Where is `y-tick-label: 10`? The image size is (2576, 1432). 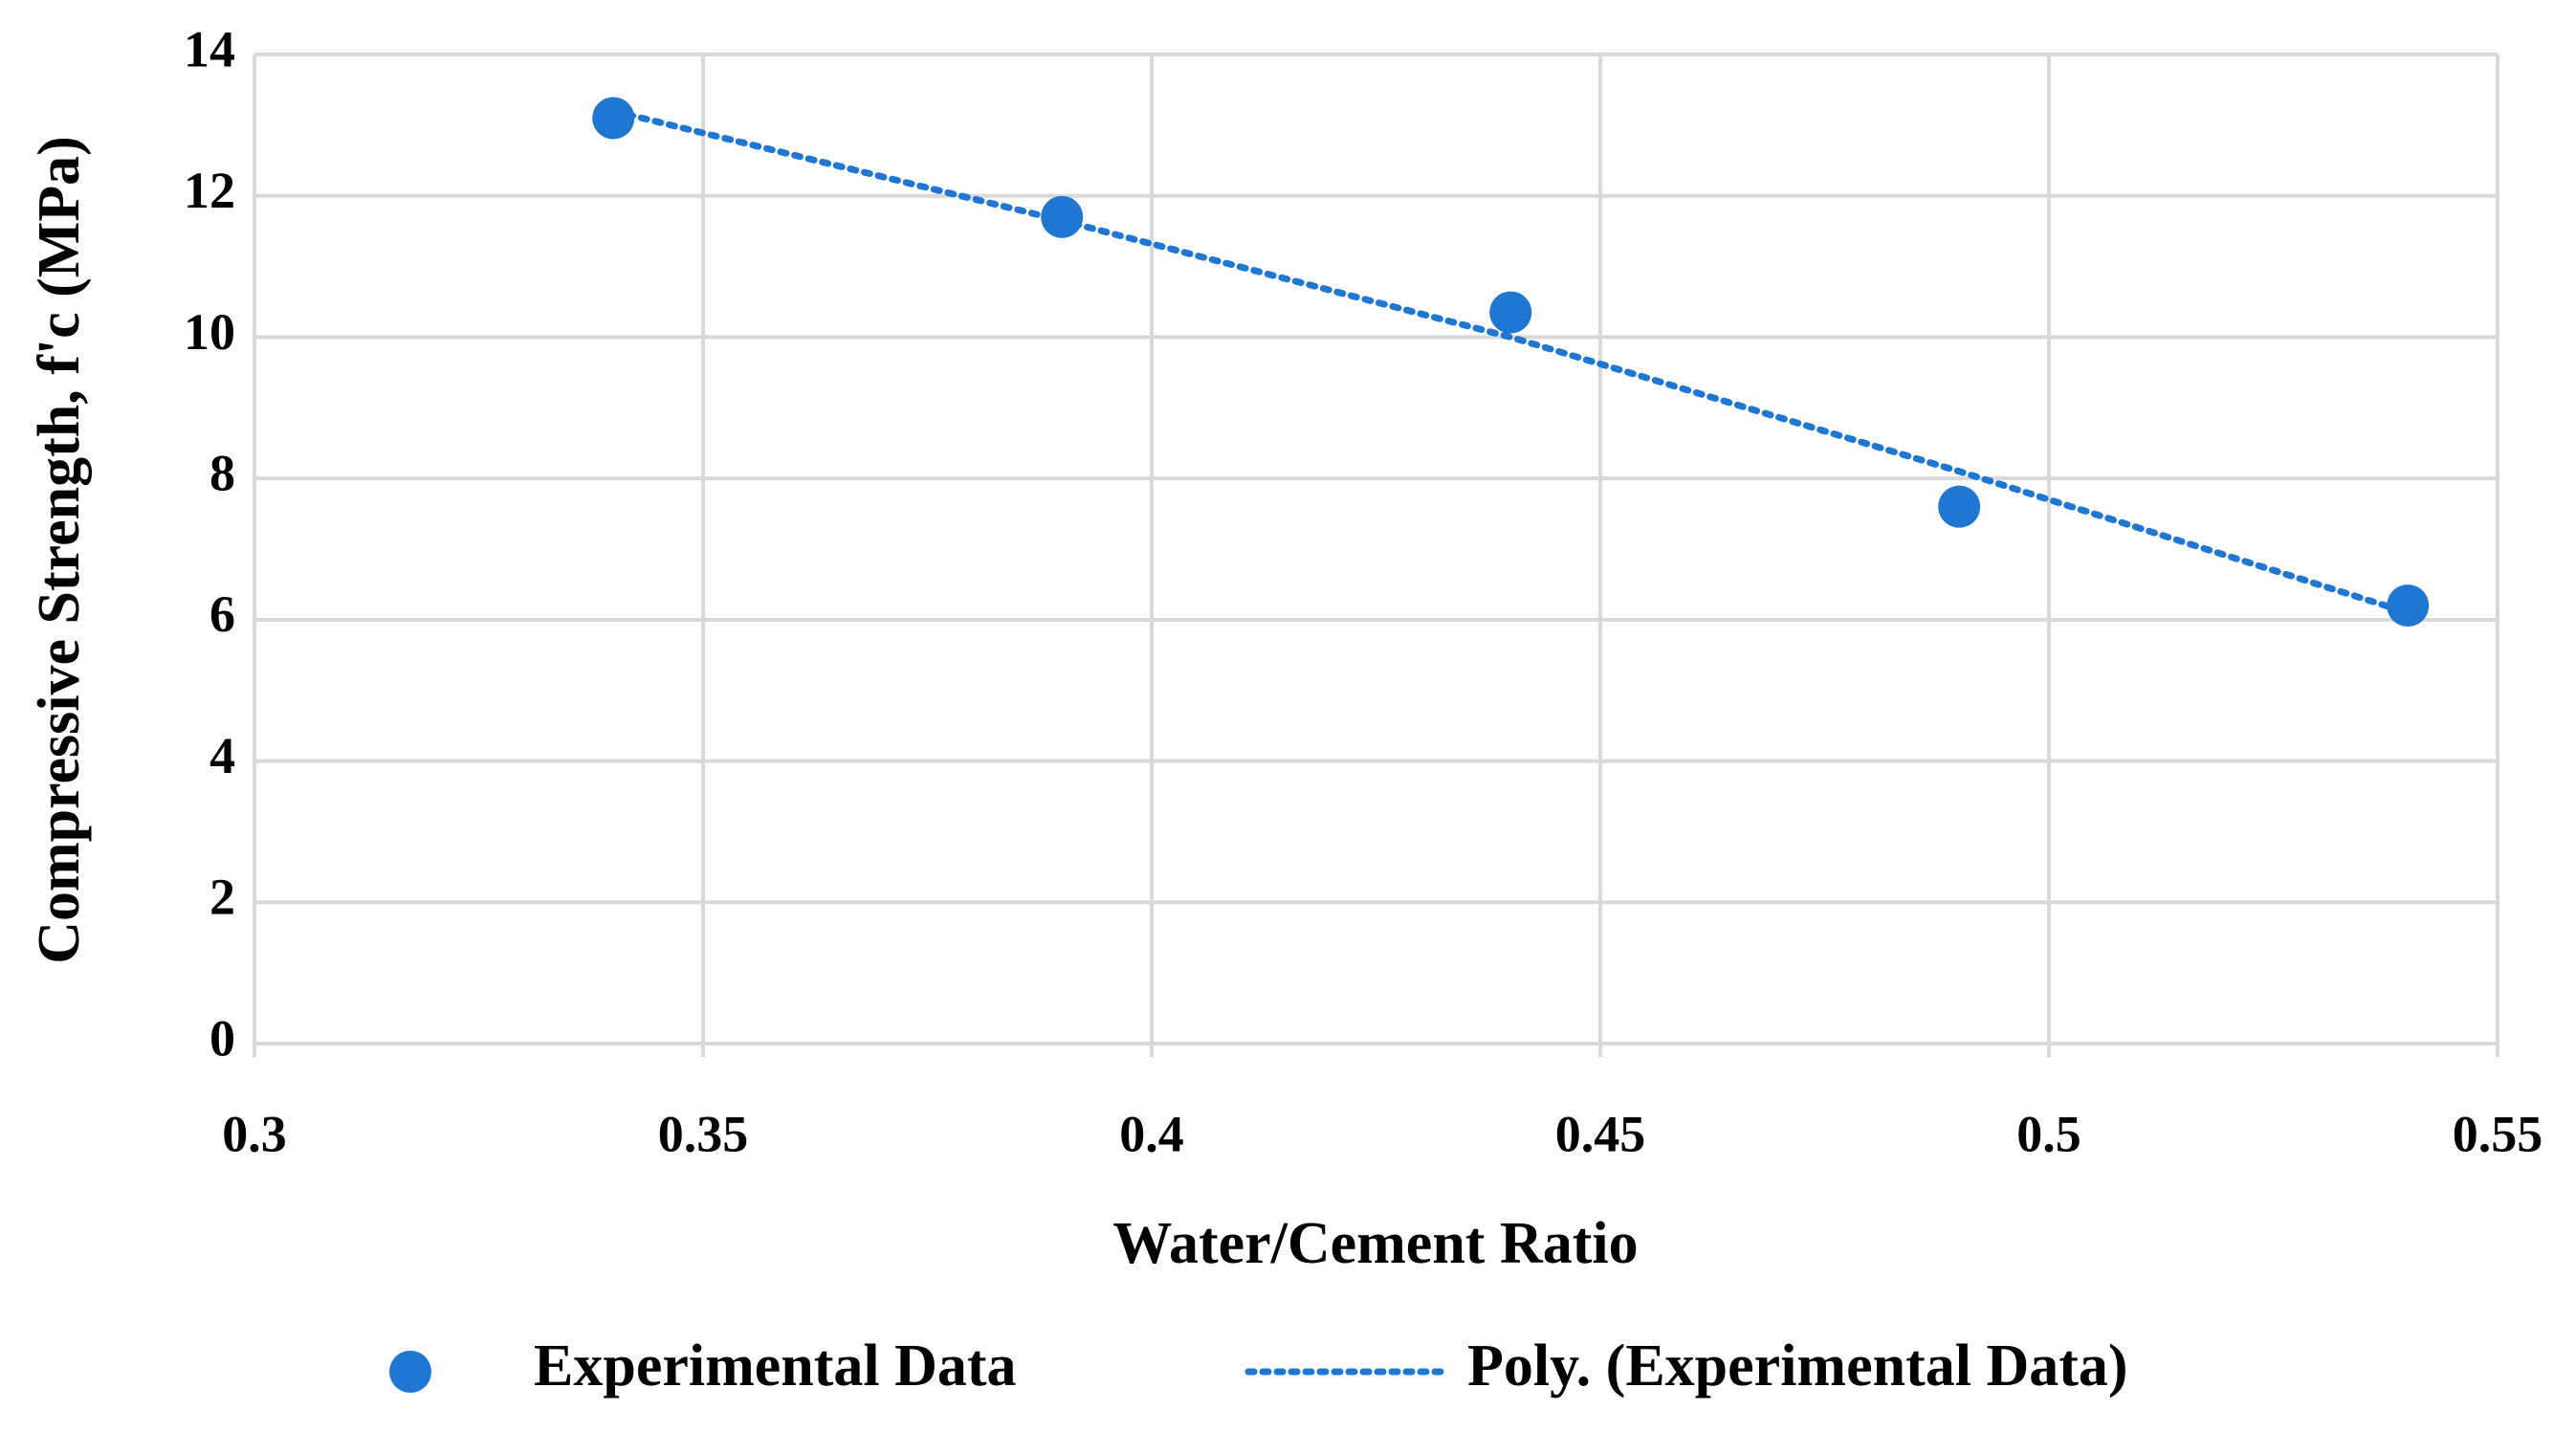 y-tick-label: 10 is located at coordinates (209, 332).